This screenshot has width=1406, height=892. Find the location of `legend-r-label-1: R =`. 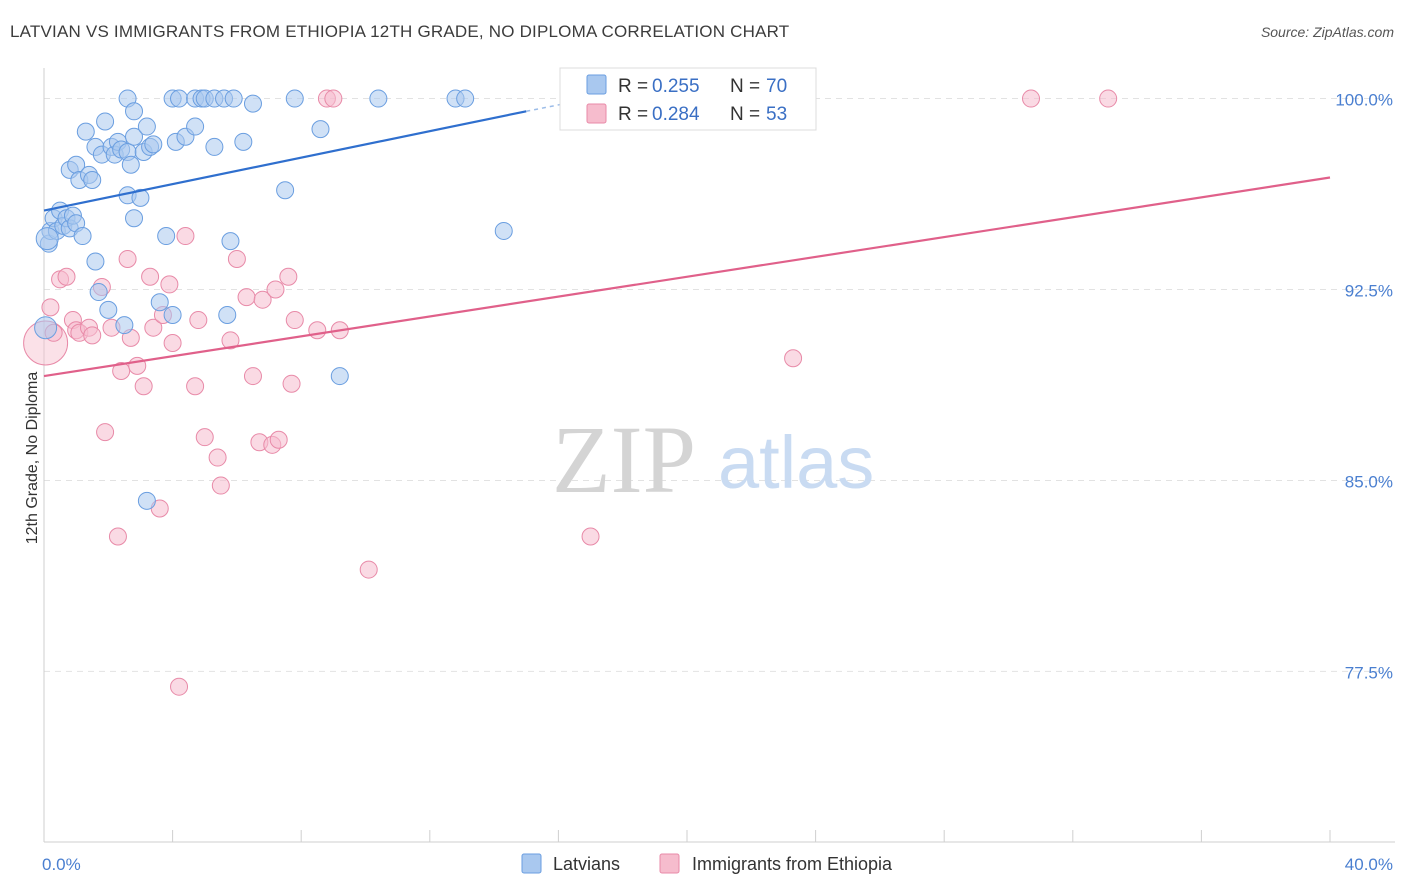

legend-r-label-1: R = is located at coordinates (633, 86).